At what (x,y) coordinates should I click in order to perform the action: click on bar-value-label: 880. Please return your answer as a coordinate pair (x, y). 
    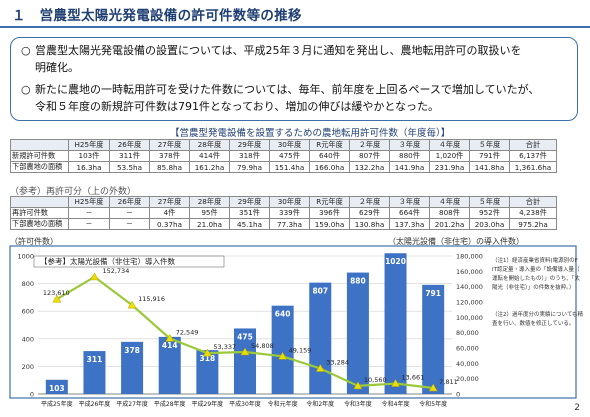
    Looking at the image, I should click on (358, 281).